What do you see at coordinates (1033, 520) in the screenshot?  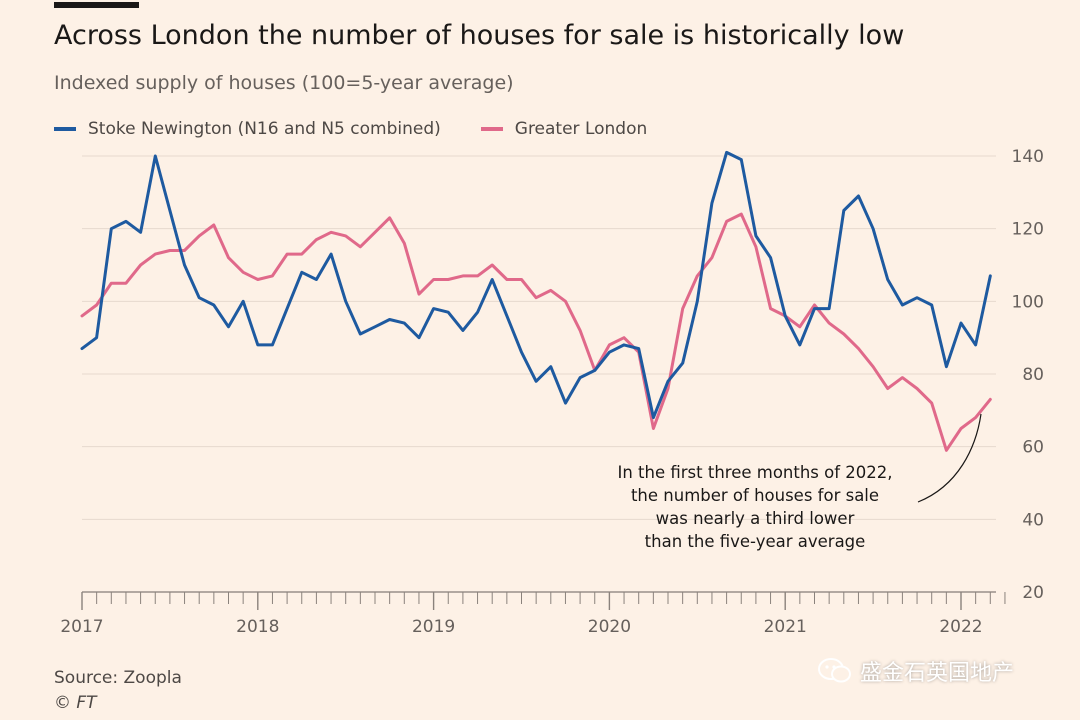 I see `y-tick-label-40: 40` at bounding box center [1033, 520].